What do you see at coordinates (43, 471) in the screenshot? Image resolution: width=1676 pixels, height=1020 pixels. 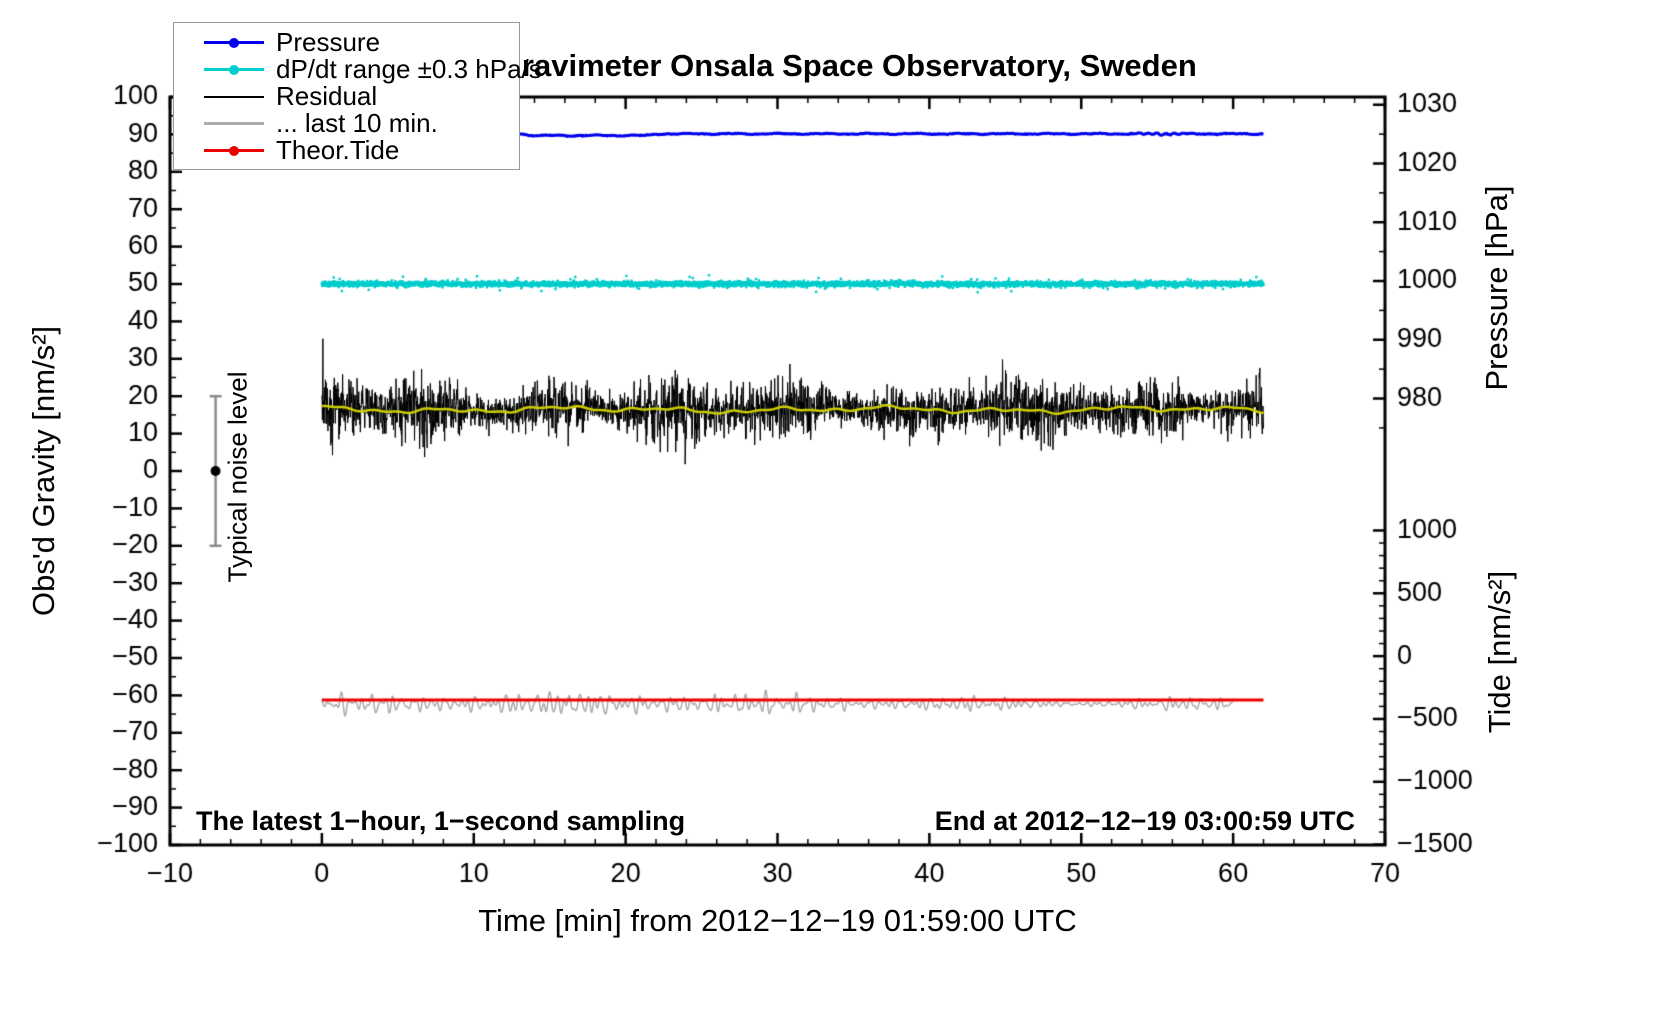 I see `y-axis-label-gravity: Obs'd Gravity [nm/s²]` at bounding box center [43, 471].